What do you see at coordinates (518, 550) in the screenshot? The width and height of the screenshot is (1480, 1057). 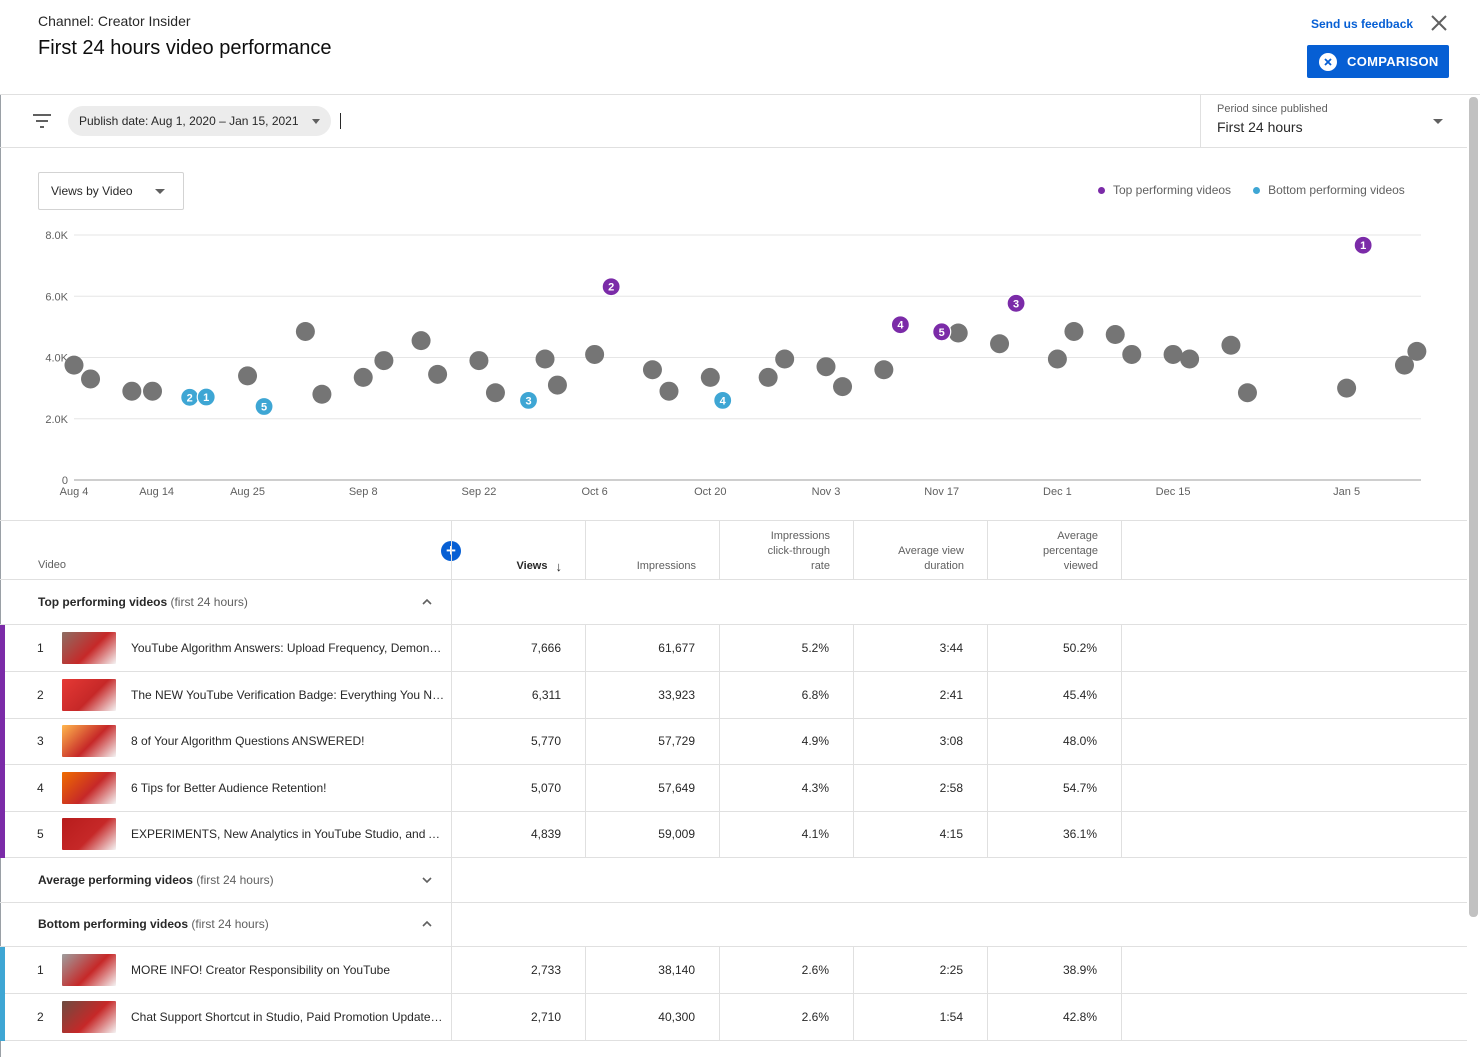 I see `column-header-views: Views ↓` at bounding box center [518, 550].